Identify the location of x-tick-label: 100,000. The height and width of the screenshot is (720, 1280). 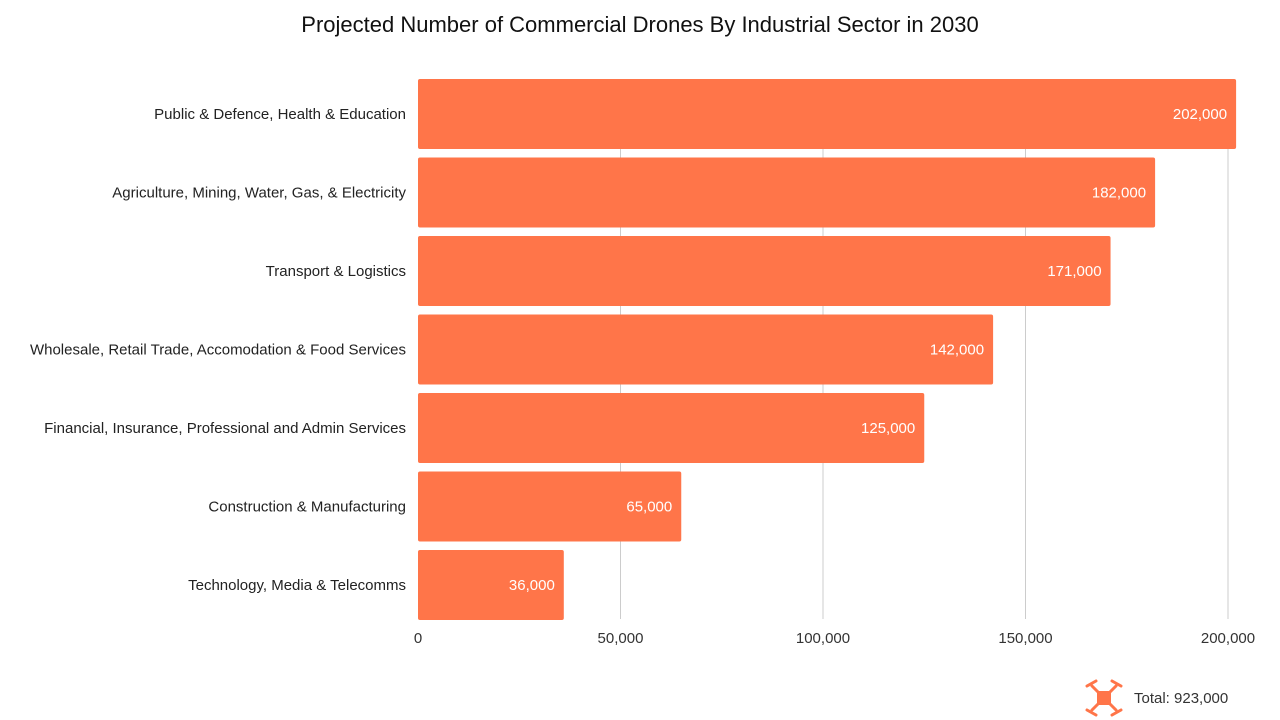
(823, 638).